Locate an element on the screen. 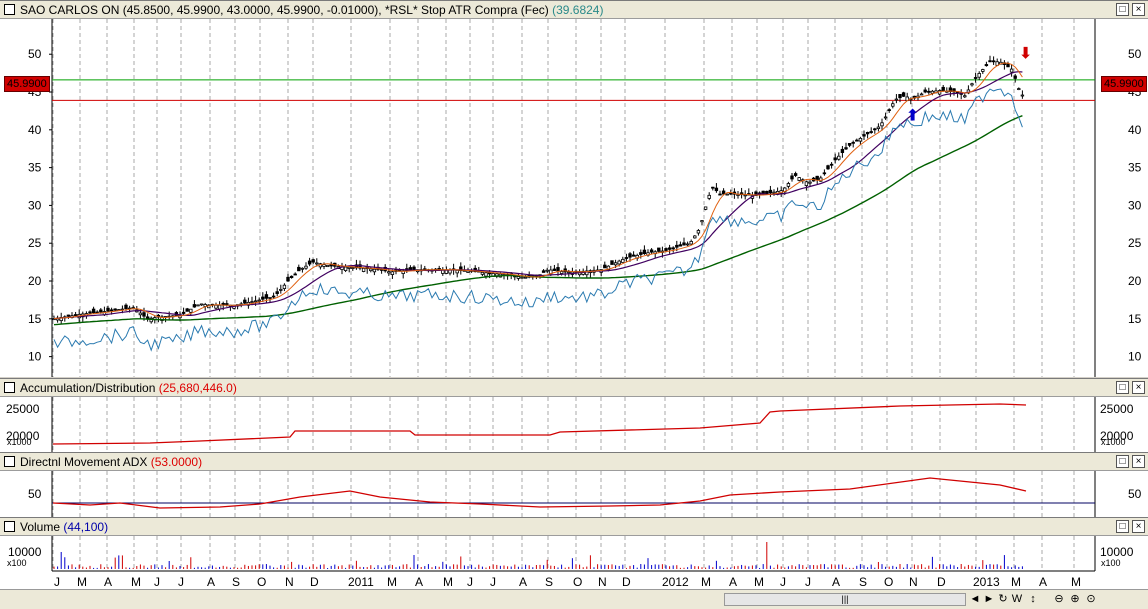  y-tick-right: 10000 is located at coordinates (1117, 552).